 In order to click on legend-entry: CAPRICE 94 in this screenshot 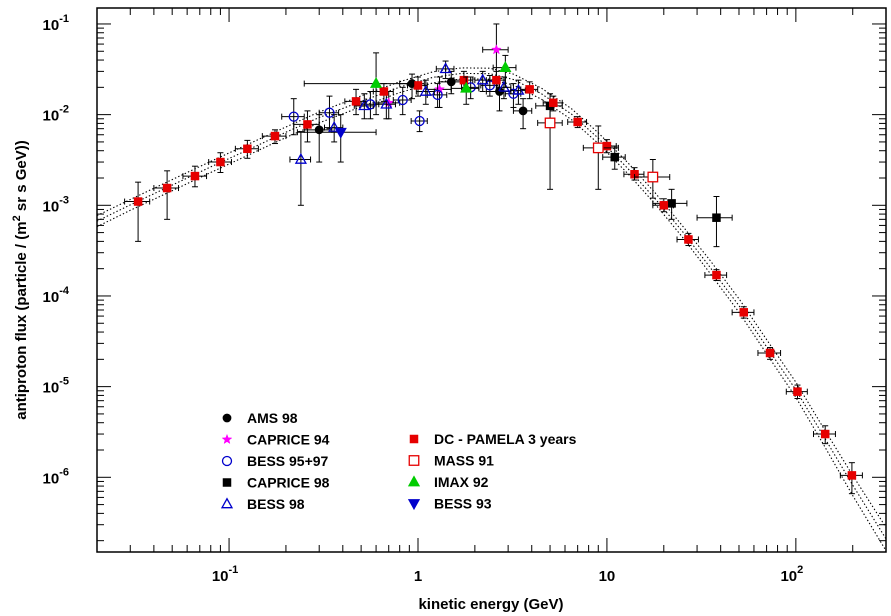, I will do `click(275, 440)`.